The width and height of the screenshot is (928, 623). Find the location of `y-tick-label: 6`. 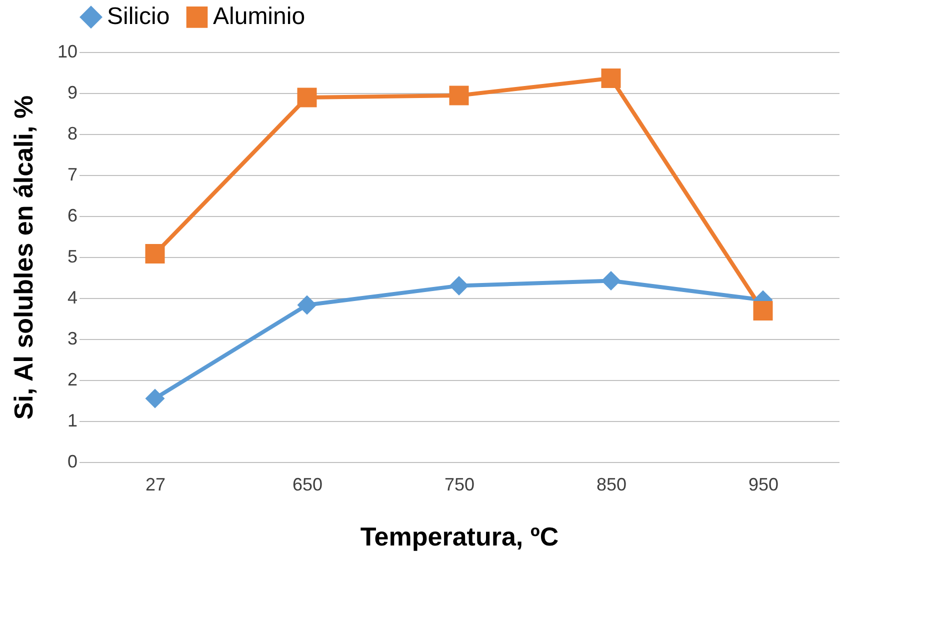

y-tick-label: 6 is located at coordinates (72, 216).